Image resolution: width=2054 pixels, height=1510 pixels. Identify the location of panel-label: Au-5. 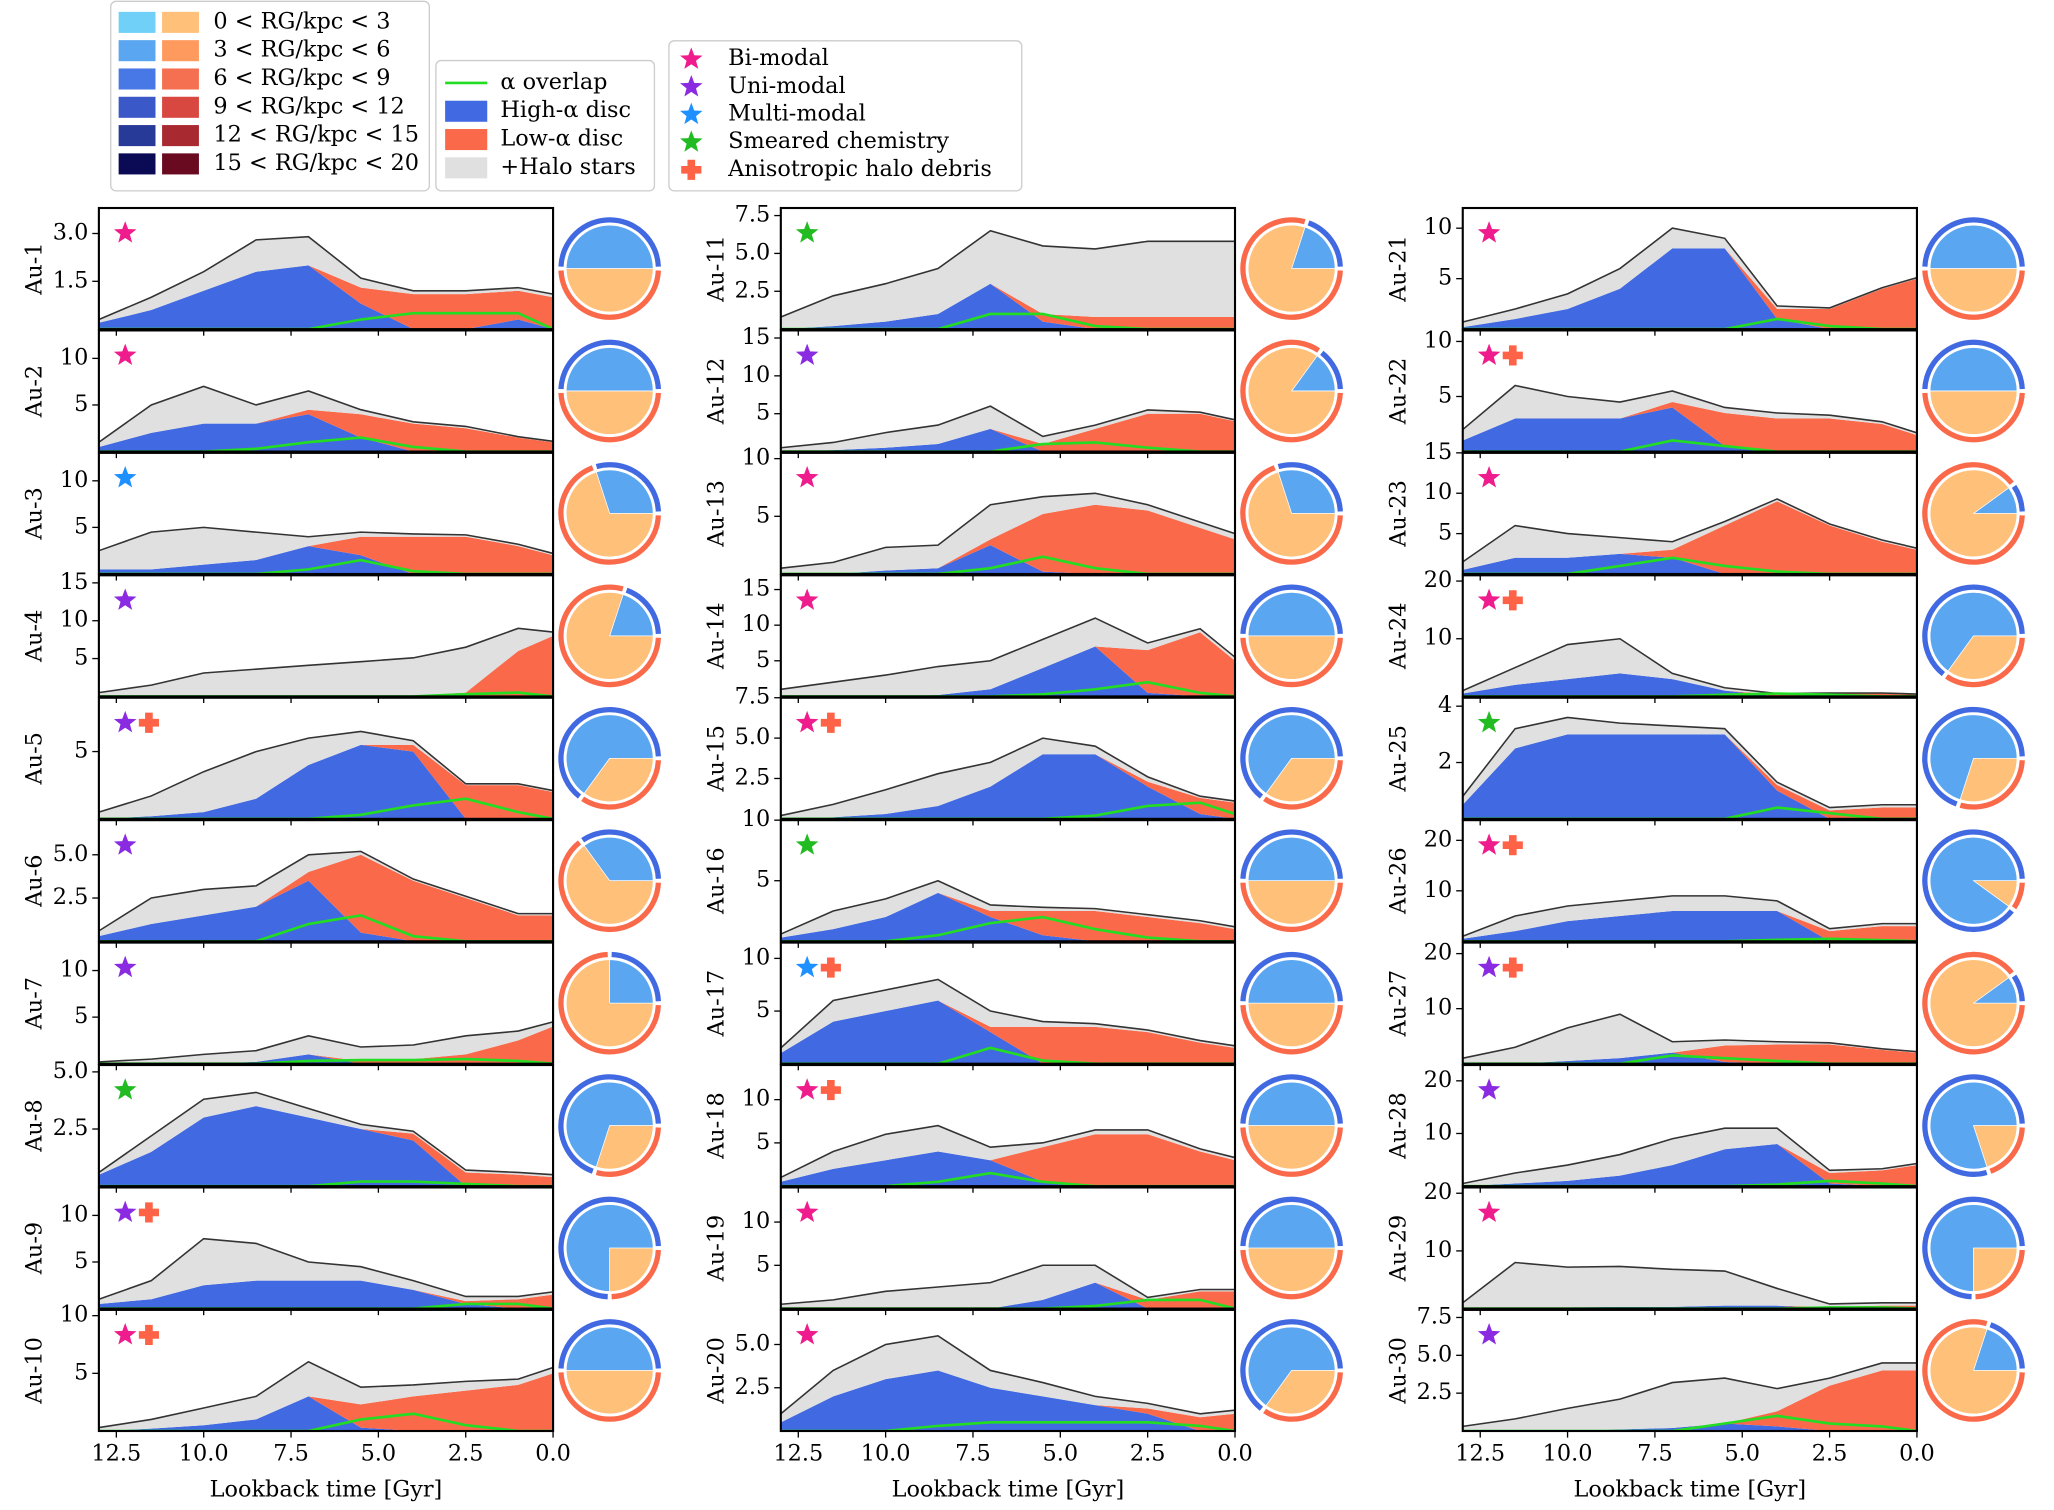
(35, 758).